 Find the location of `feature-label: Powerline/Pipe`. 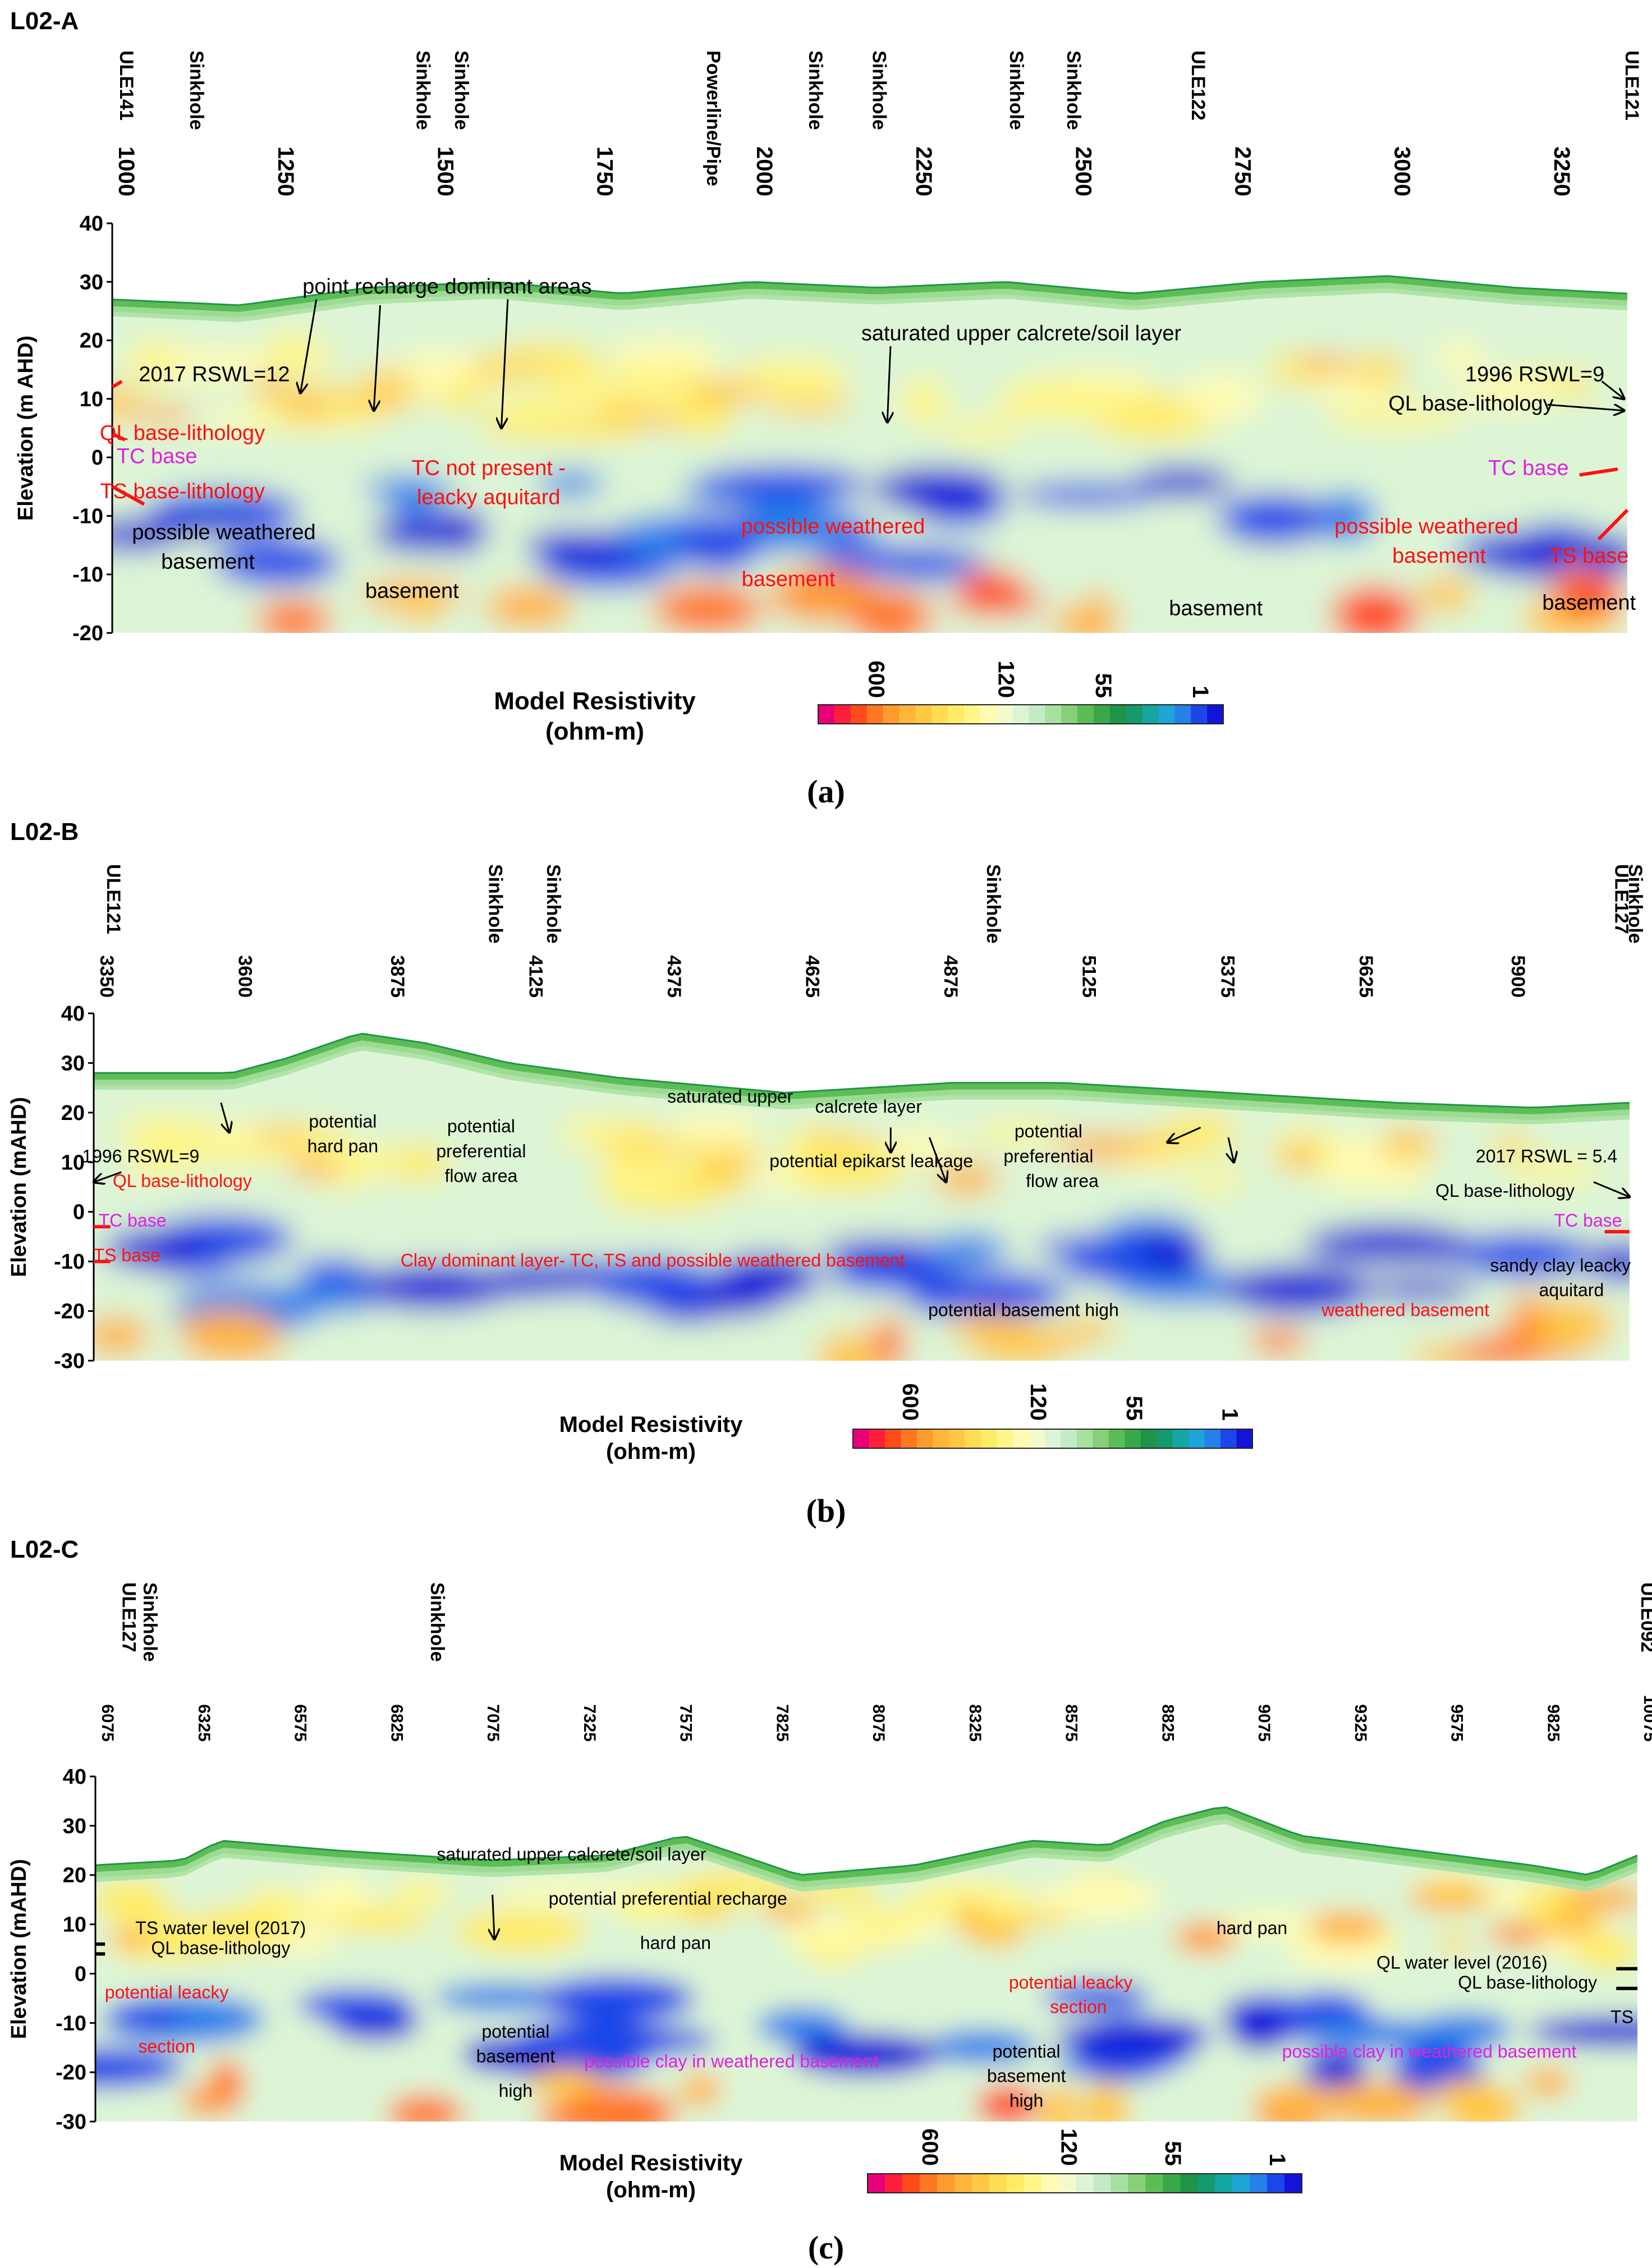

feature-label: Powerline/Pipe is located at coordinates (713, 118).